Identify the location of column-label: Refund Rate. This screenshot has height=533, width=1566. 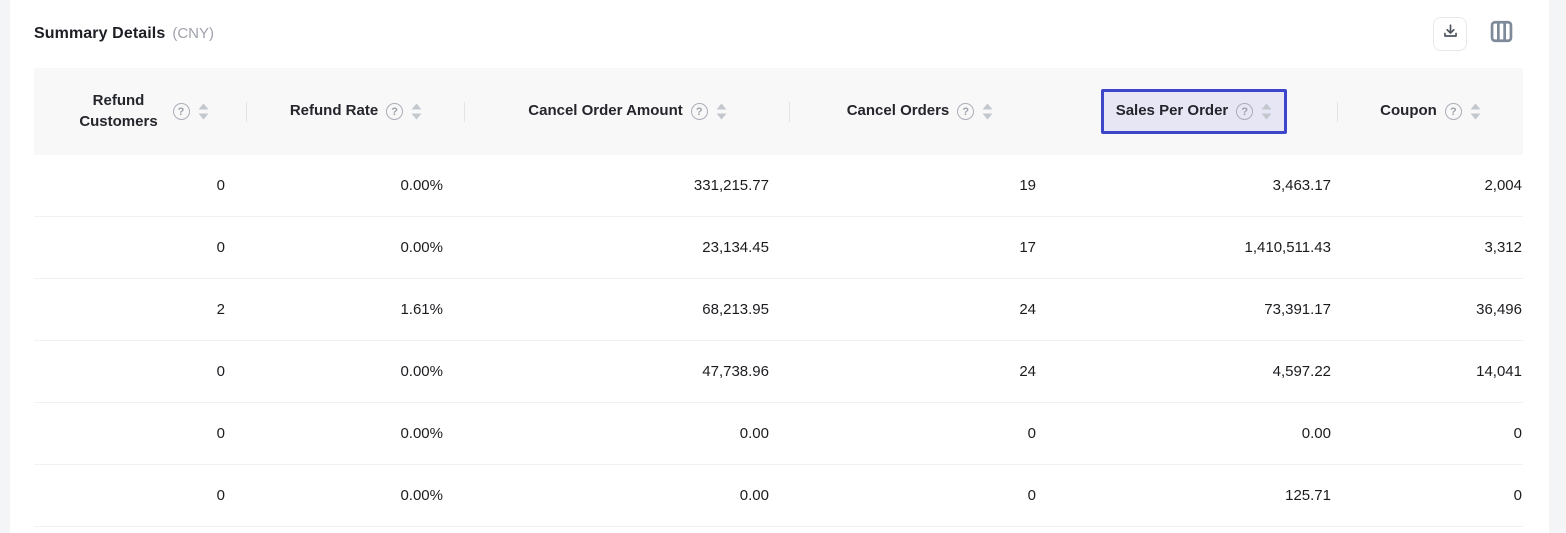
(334, 111).